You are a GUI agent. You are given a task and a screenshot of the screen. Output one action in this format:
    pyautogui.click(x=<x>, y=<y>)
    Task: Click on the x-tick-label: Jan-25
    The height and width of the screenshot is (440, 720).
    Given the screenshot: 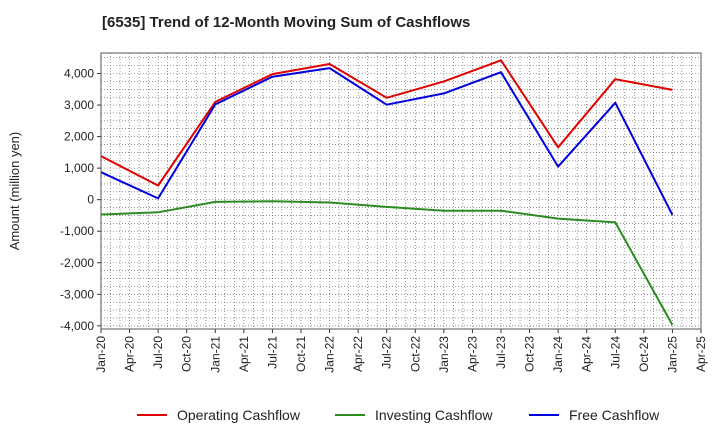 What is the action you would take?
    pyautogui.click(x=672, y=354)
    